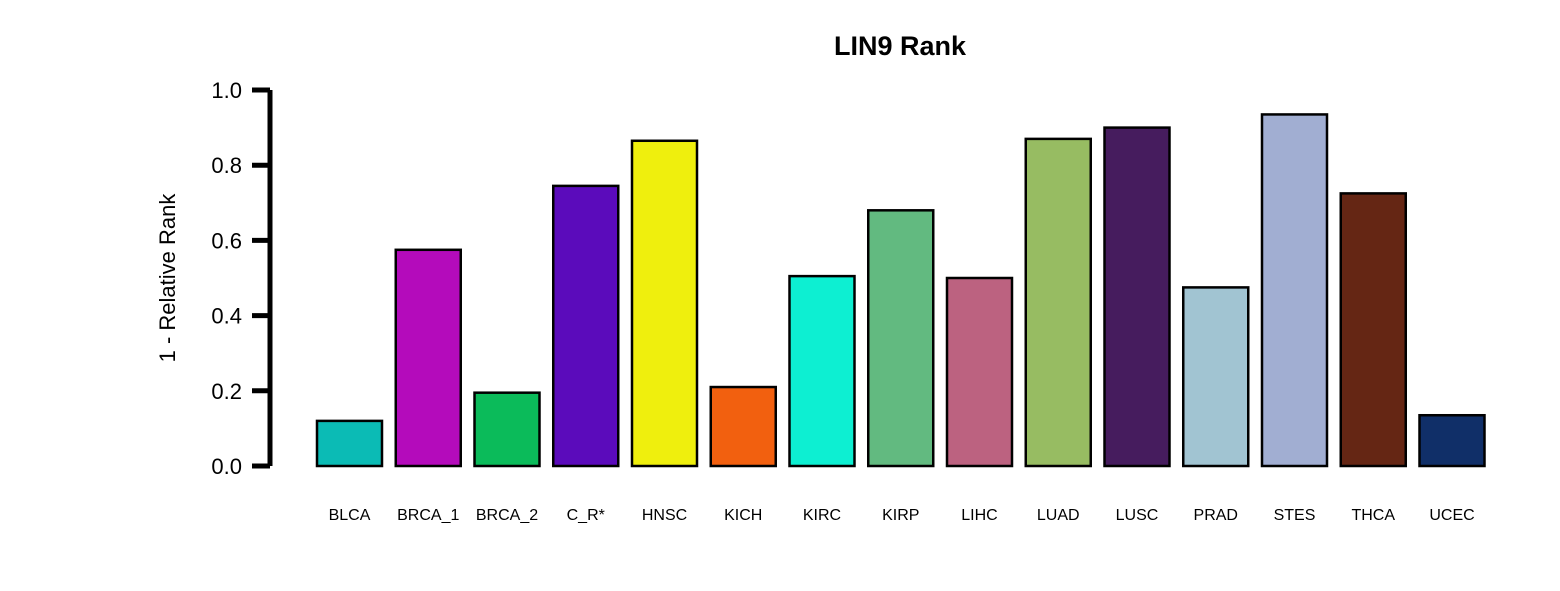 The width and height of the screenshot is (1560, 591). What do you see at coordinates (900, 46) in the screenshot?
I see `chart-title: LIN9 Rank` at bounding box center [900, 46].